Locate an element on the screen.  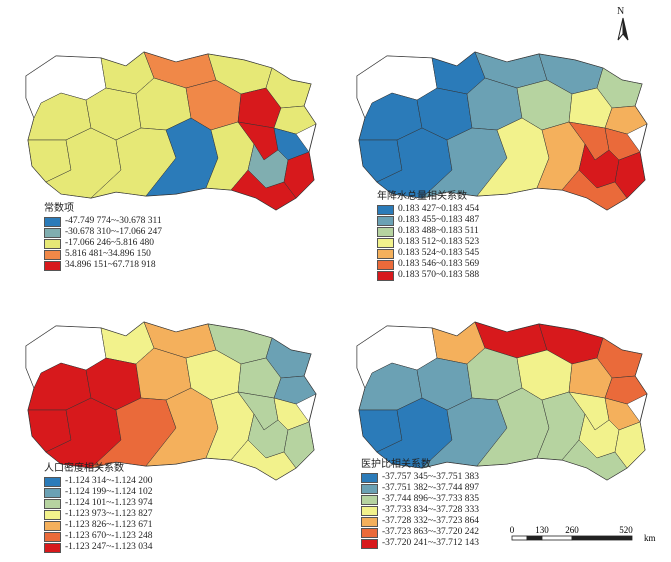
legend-label: 0.183 427~0.183 454 is located at coordinates (439, 209).